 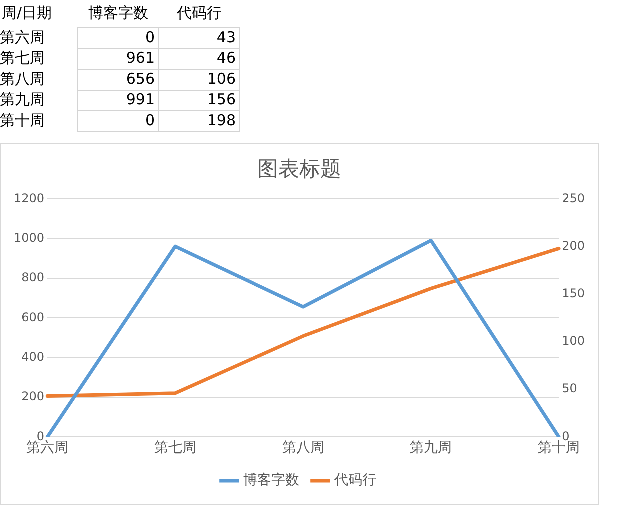 What do you see at coordinates (355, 480) in the screenshot?
I see `legend-label: 代码行` at bounding box center [355, 480].